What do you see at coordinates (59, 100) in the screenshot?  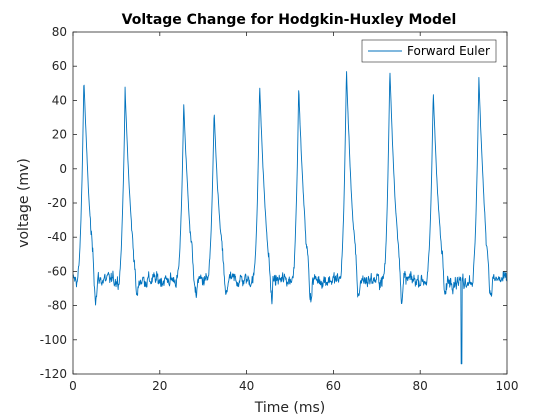 I see `y-tick-label: 40` at bounding box center [59, 100].